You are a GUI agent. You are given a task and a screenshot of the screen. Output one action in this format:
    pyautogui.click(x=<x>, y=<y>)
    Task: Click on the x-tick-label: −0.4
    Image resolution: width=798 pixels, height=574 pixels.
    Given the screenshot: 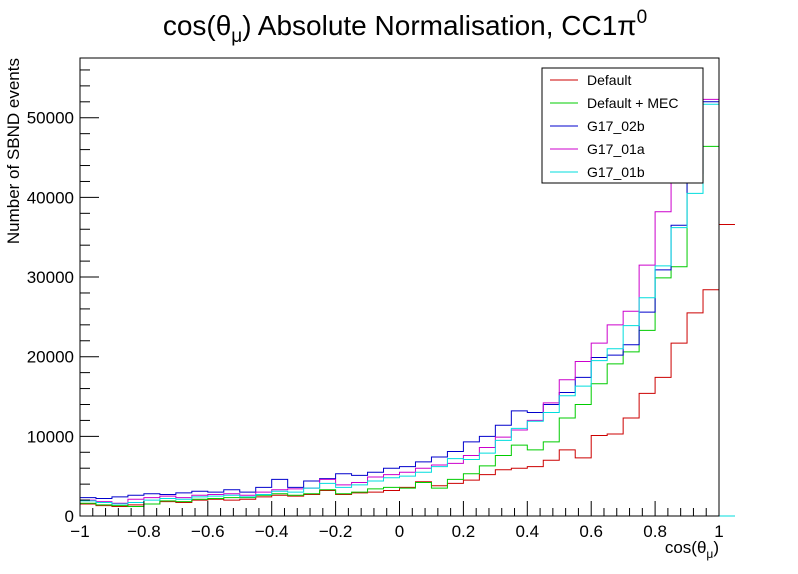 What is the action you would take?
    pyautogui.click(x=272, y=531)
    